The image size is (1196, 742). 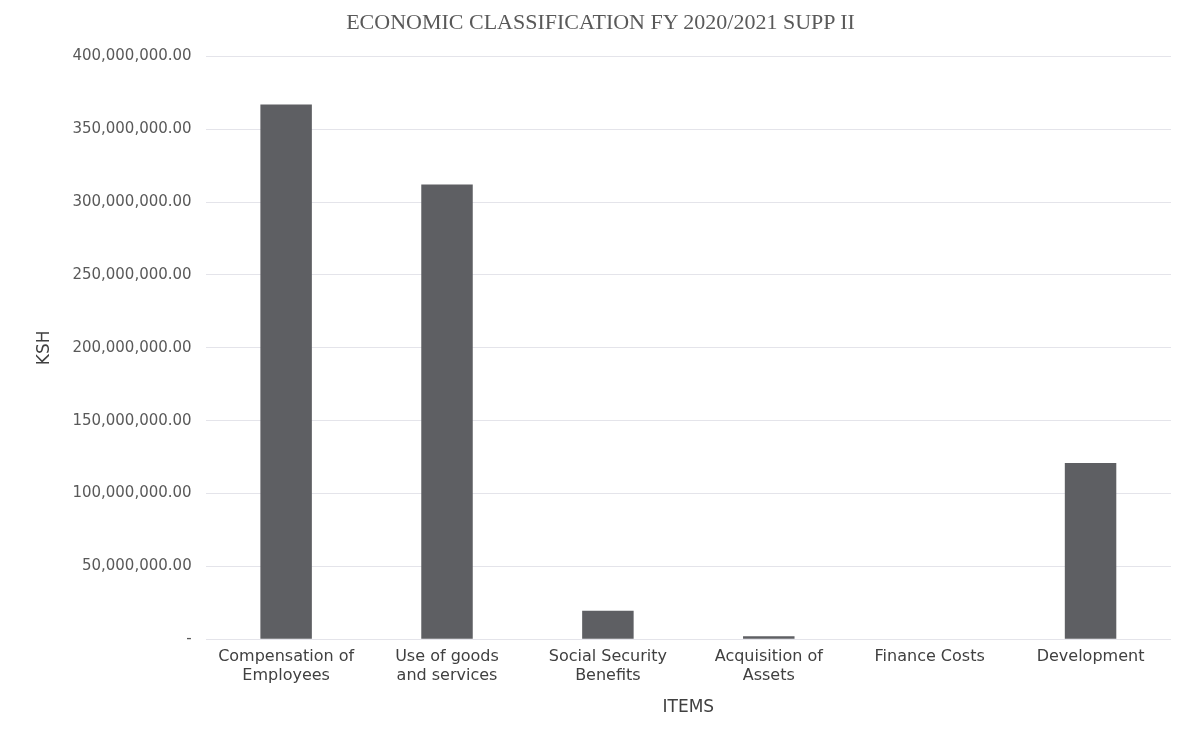 What do you see at coordinates (1090, 655) in the screenshot?
I see `x-tick-label: Development` at bounding box center [1090, 655].